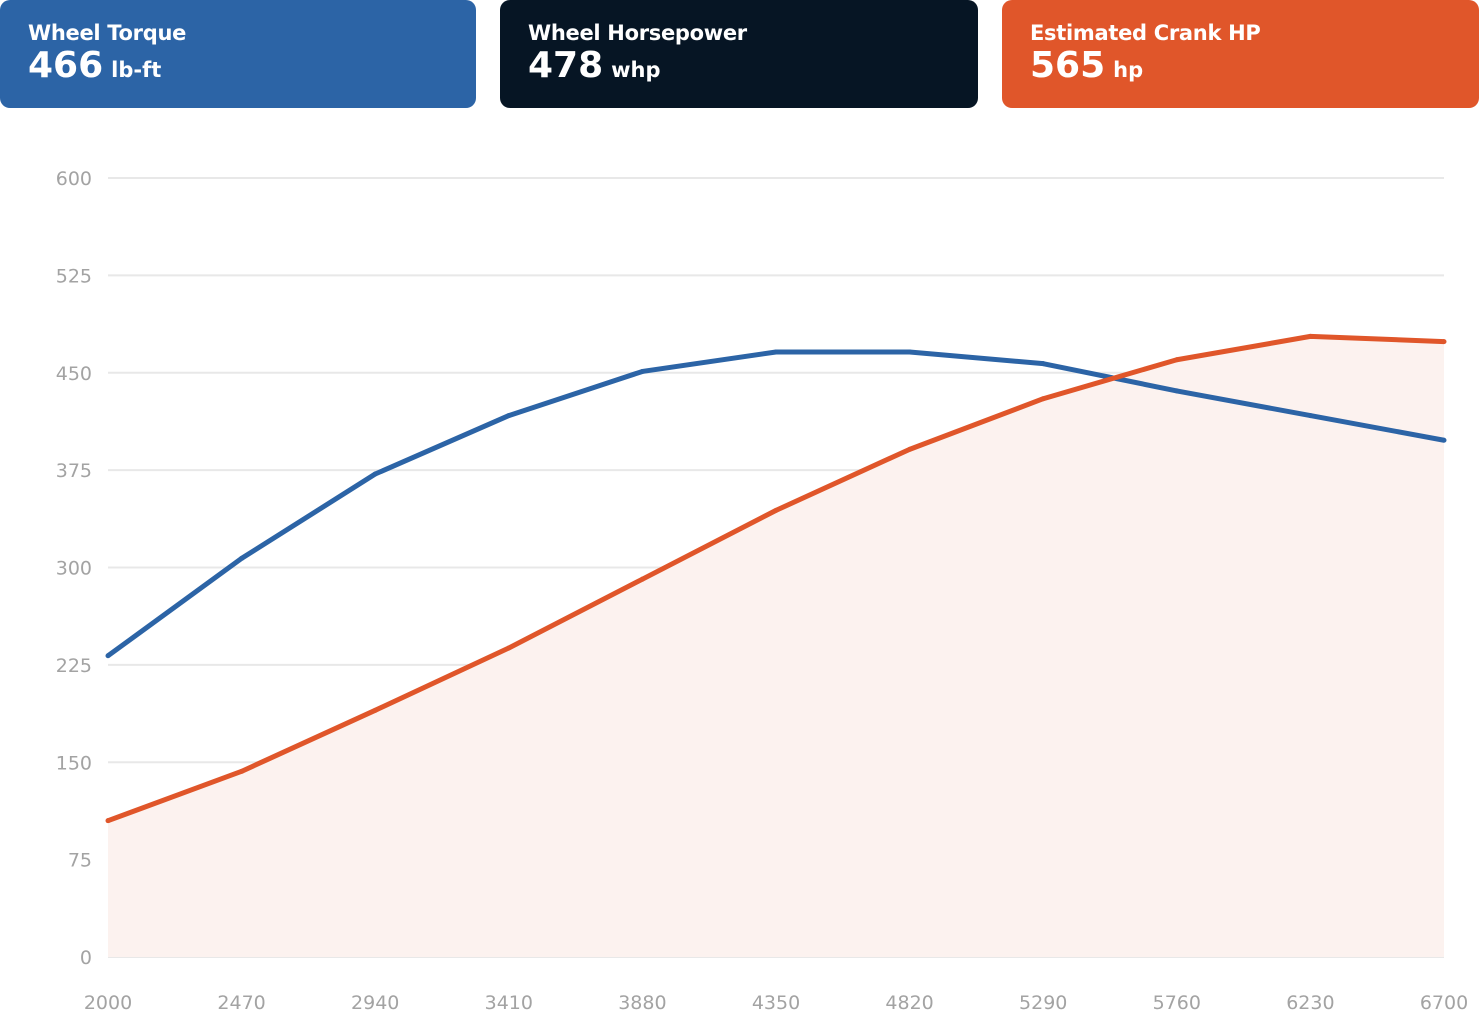  Describe the element at coordinates (776, 1003) in the screenshot. I see `x-tick-label: 4350` at that location.